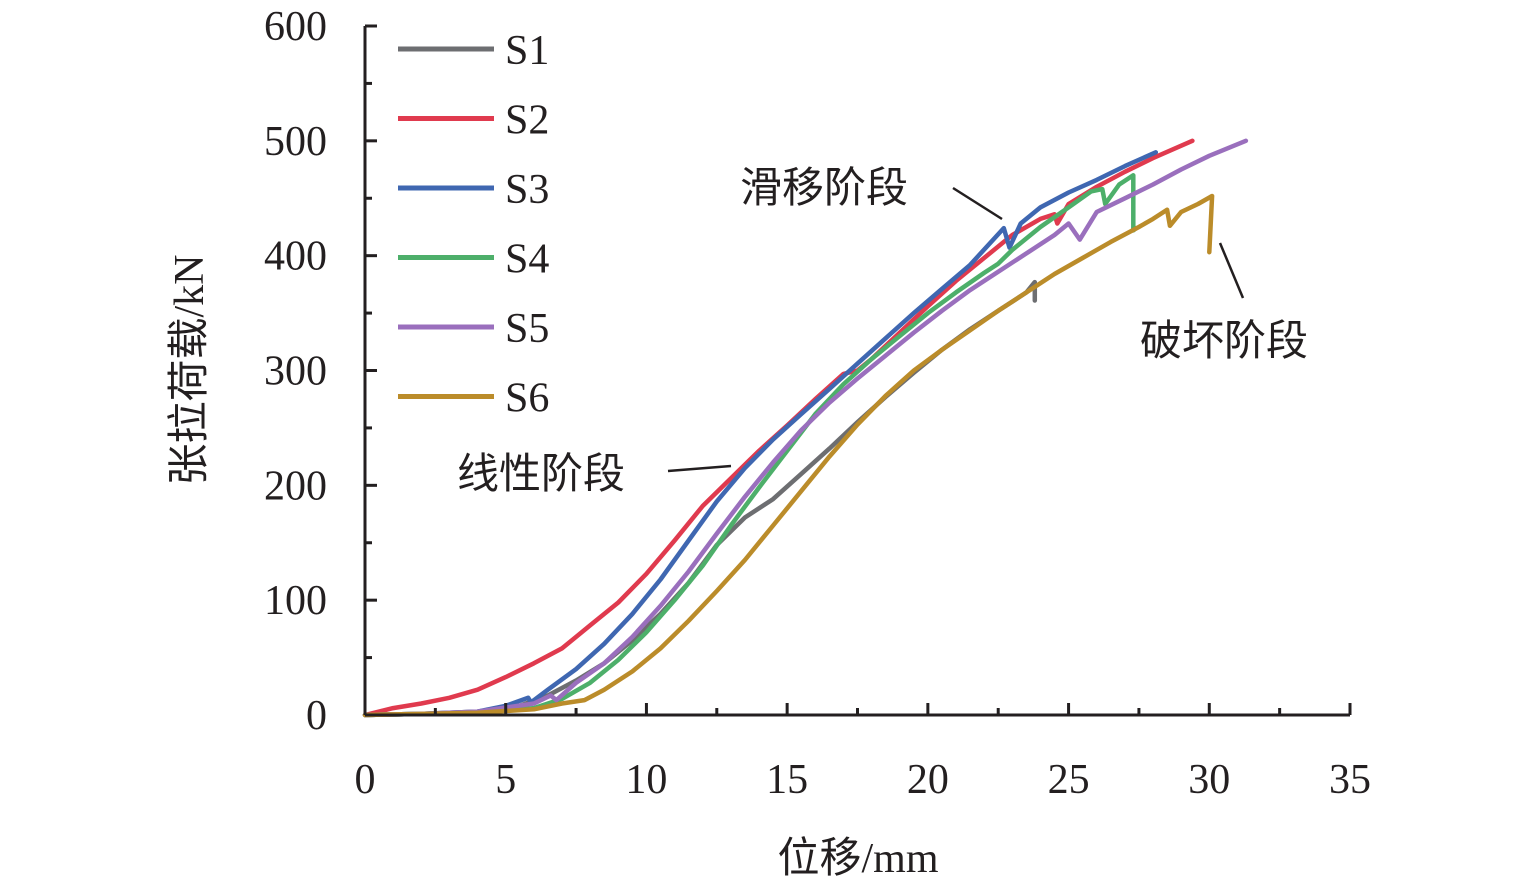 The image size is (1535, 893). What do you see at coordinates (527, 51) in the screenshot?
I see `legend-label: S1` at bounding box center [527, 51].